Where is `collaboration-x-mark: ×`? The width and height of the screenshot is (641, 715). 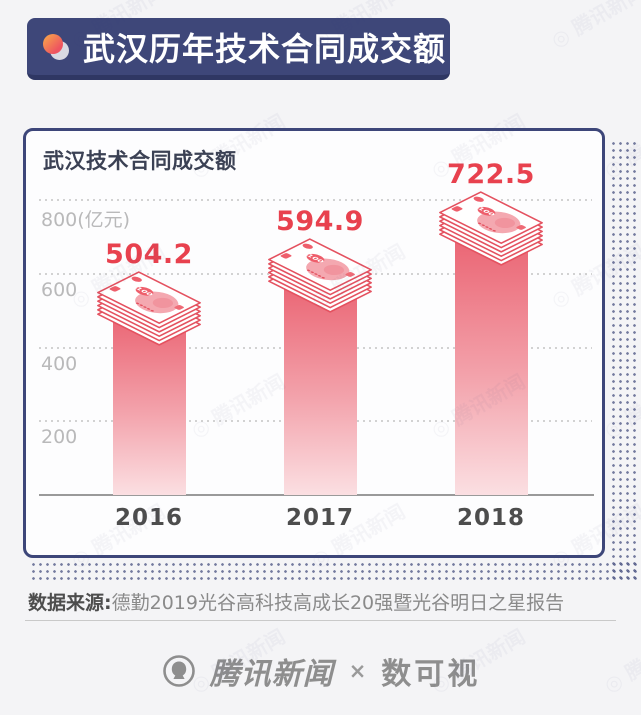
collaboration-x-mark: × is located at coordinates (357, 671).